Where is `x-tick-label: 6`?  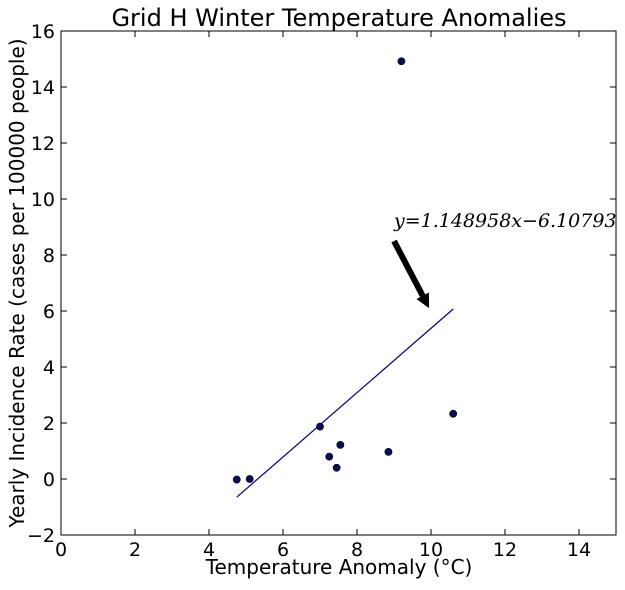
x-tick-label: 6 is located at coordinates (283, 550).